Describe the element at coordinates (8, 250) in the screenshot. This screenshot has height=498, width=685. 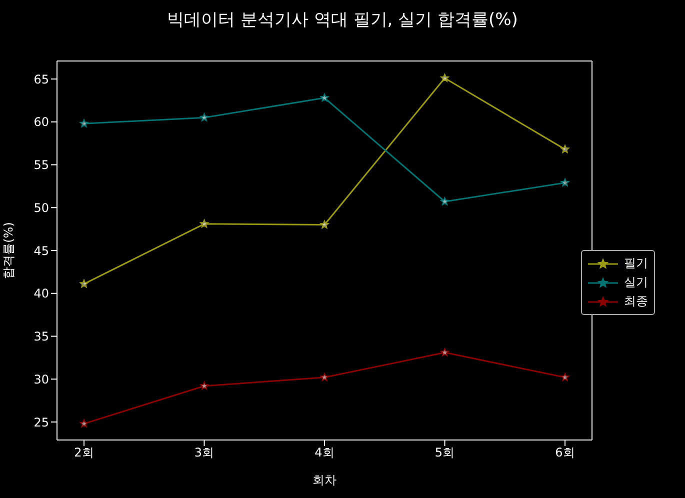
I see `y-axis-title: 합격률(%)` at that location.